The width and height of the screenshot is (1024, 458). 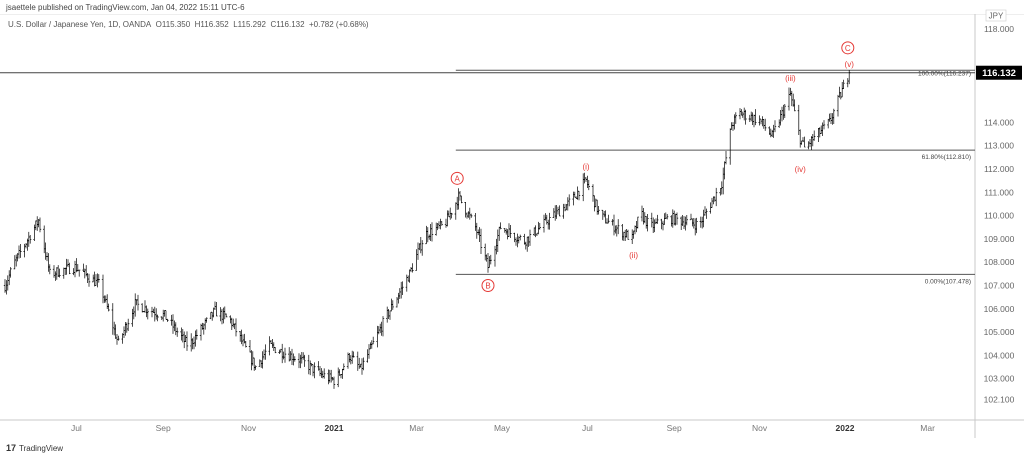 I want to click on wave-label-circle, so click(x=457, y=178).